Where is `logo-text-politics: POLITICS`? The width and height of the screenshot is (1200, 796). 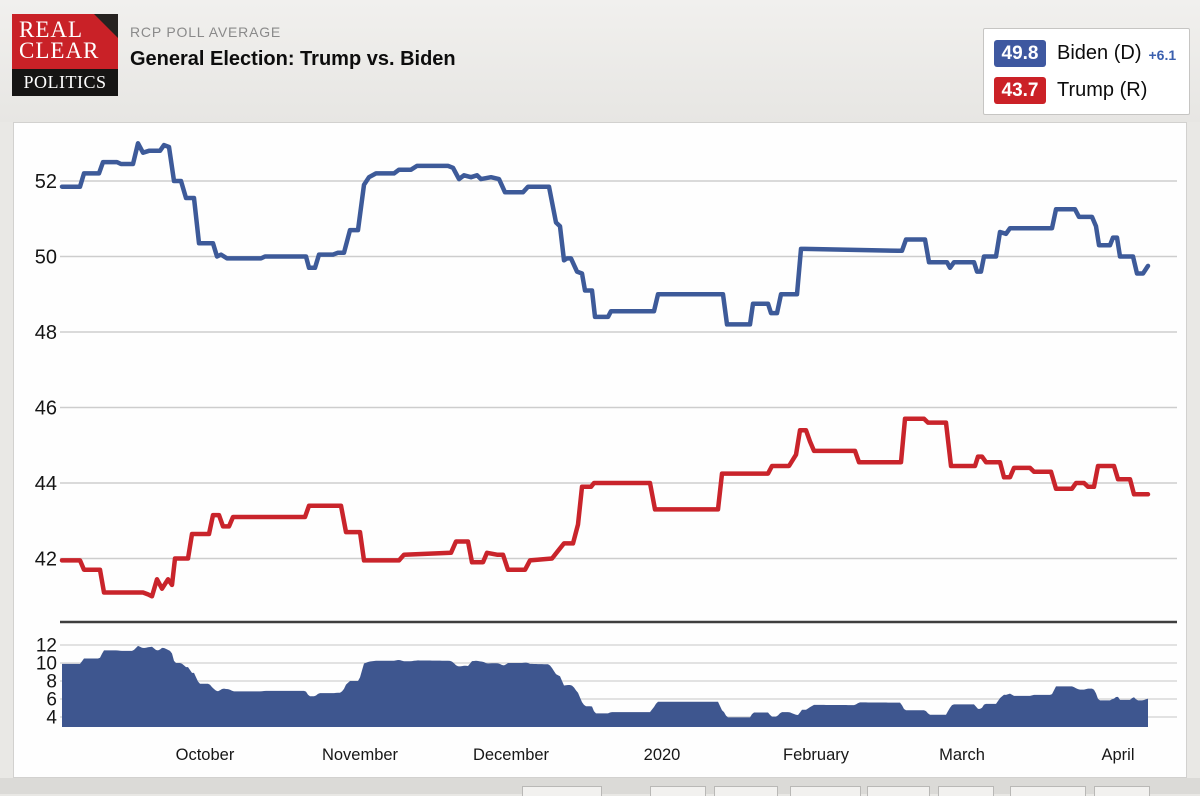 logo-text-politics: POLITICS is located at coordinates (65, 82).